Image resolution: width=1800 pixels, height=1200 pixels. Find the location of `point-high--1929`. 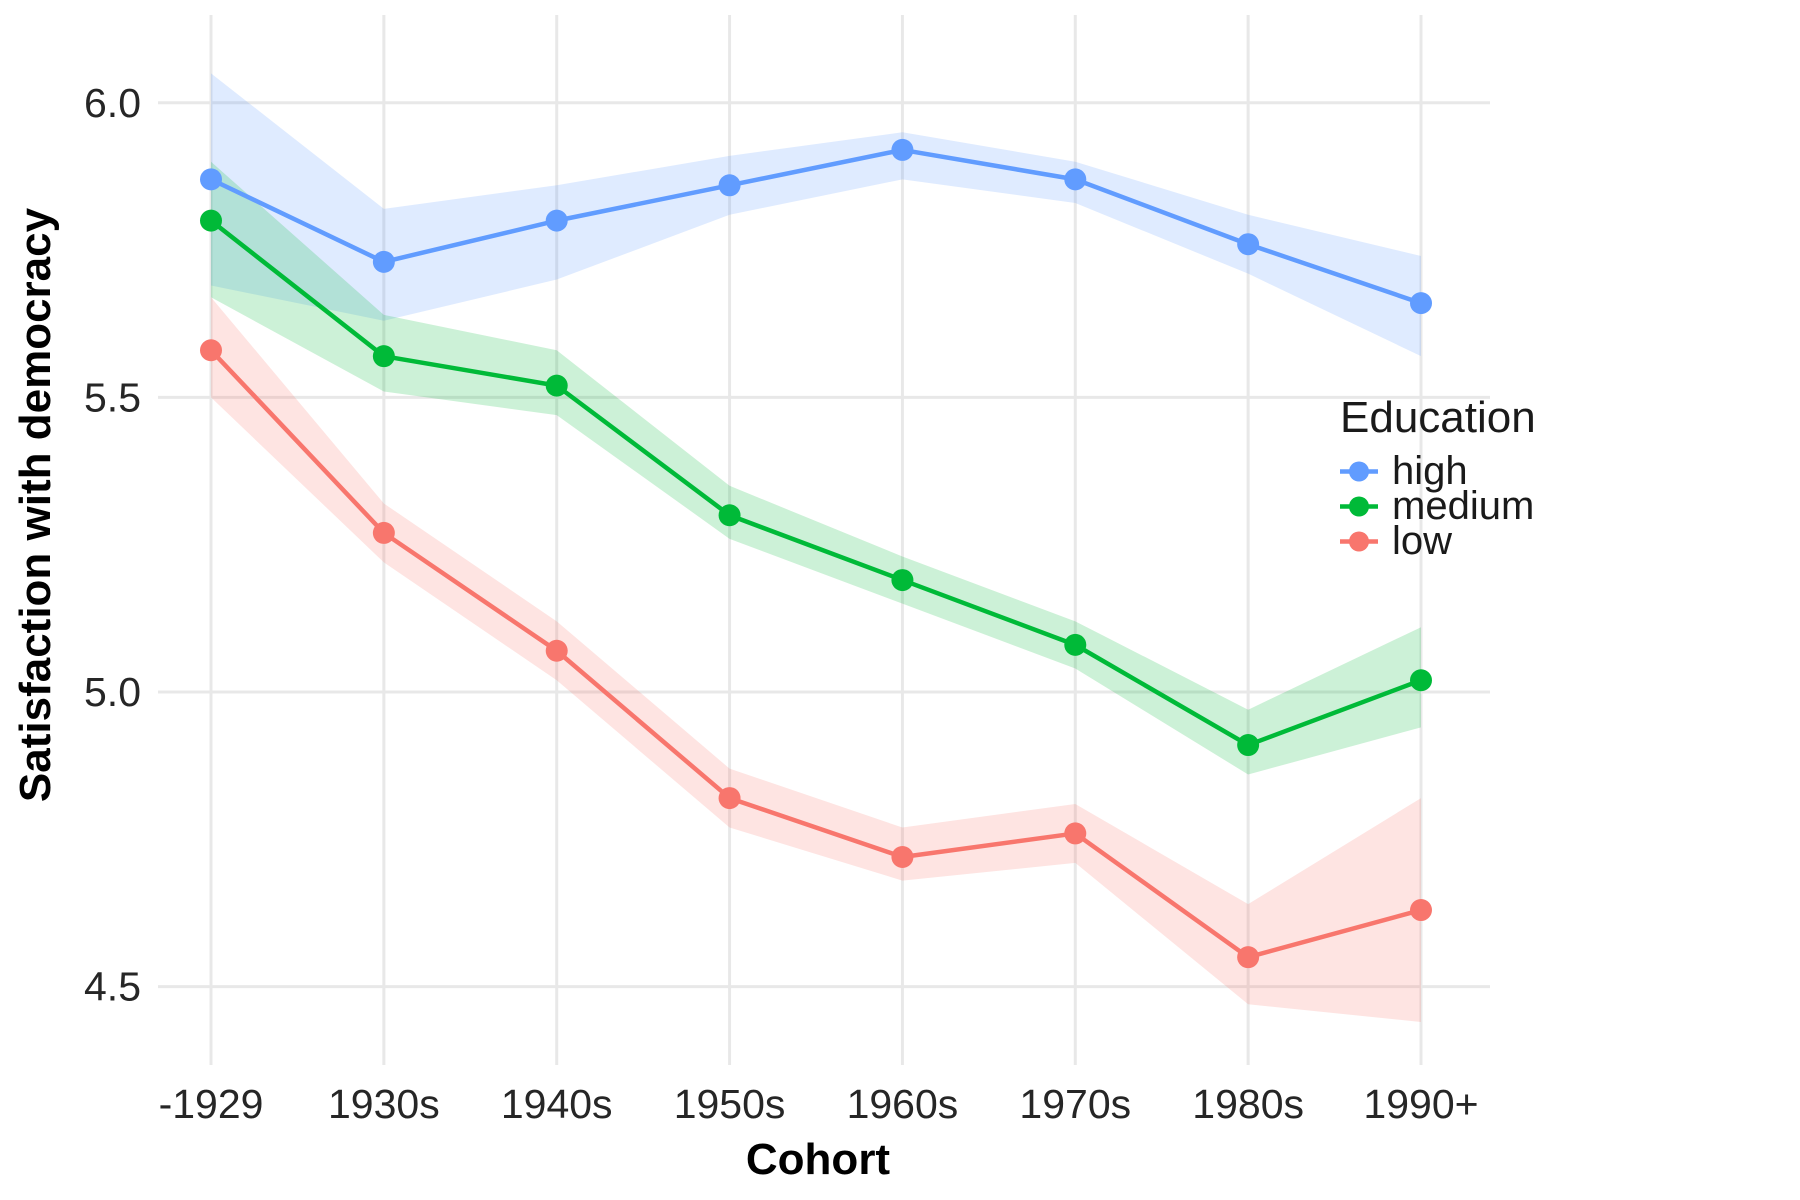

point-high--1929 is located at coordinates (211, 179).